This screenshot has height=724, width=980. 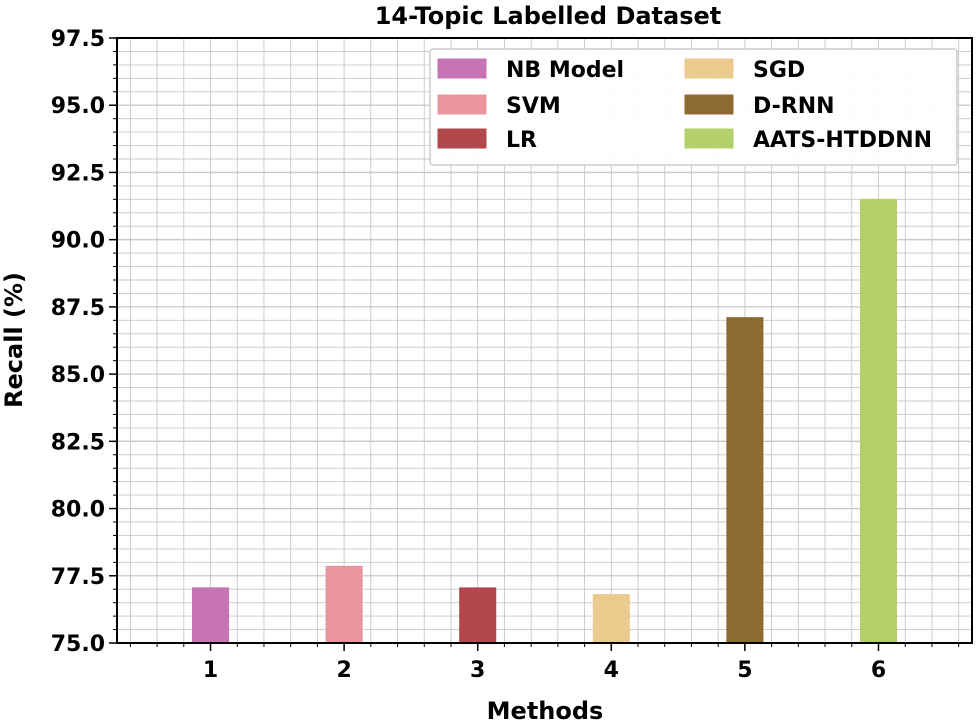 I want to click on y-tick-label: 75.0, so click(x=78, y=644).